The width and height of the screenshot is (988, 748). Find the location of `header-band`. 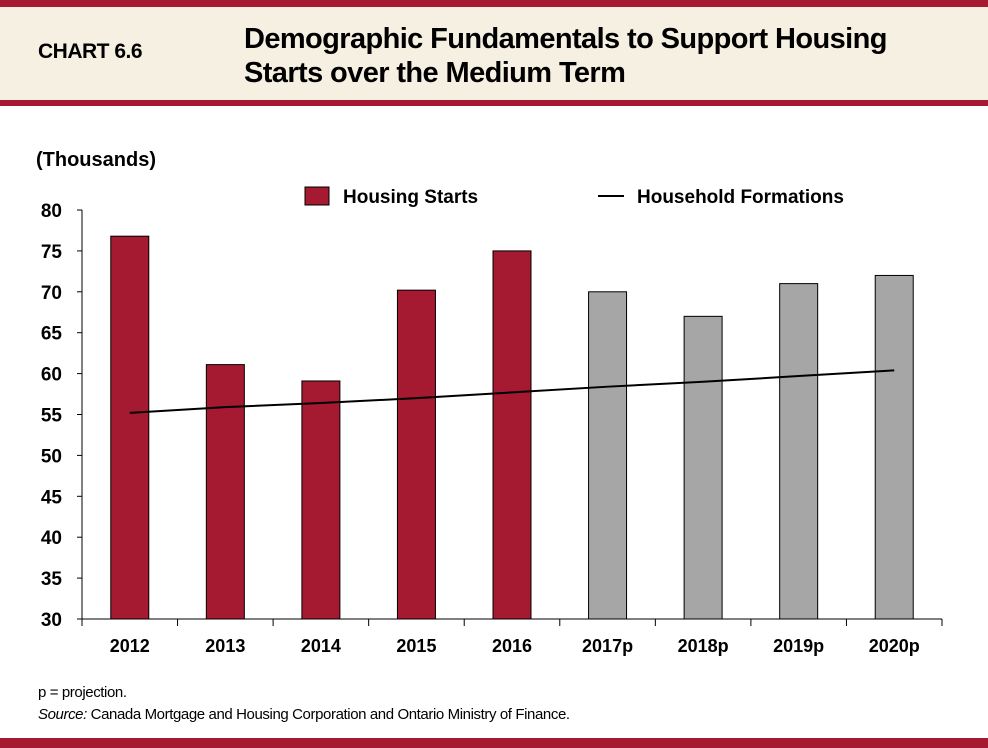

header-band is located at coordinates (494, 103).